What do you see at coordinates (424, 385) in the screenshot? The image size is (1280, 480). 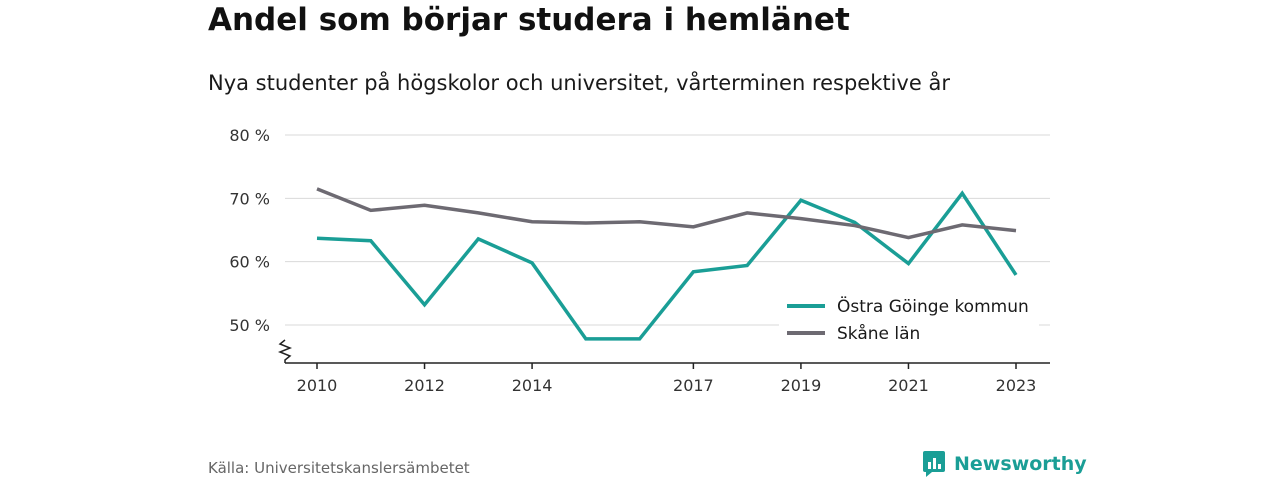 I see `x-tick-label: 2012` at bounding box center [424, 385].